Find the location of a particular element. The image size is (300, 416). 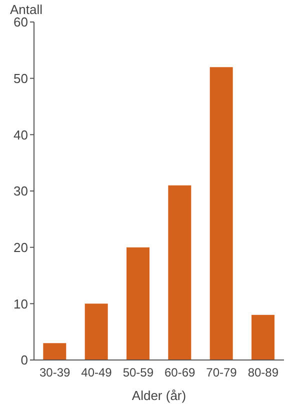

y-tick-label: 30 is located at coordinates (21, 191).